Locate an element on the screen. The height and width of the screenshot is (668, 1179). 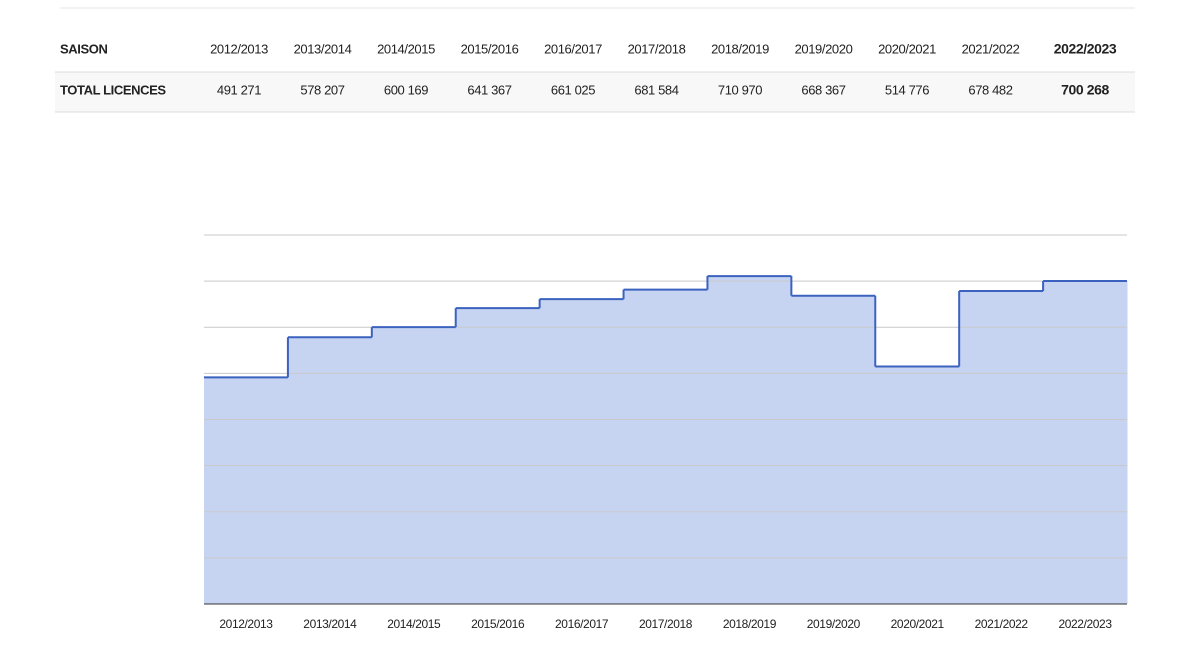
x-tick-label: 2018/2019 is located at coordinates (750, 624).